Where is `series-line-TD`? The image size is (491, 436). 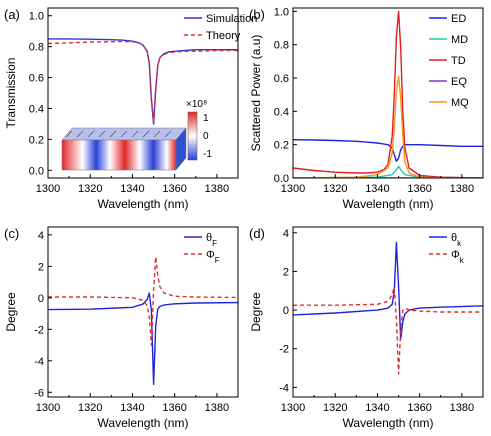
series-line-TD is located at coordinates (388, 94).